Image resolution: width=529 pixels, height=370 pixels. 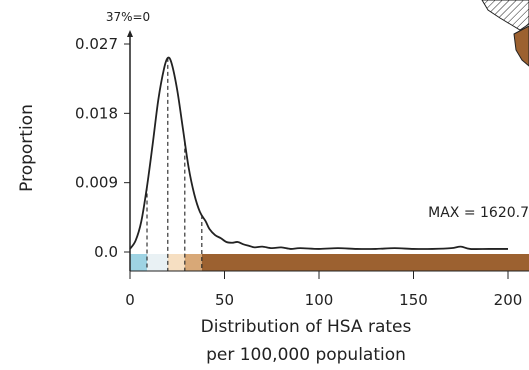 What do you see at coordinates (128, 17) in the screenshot?
I see `y-axis-note: 37%=0` at bounding box center [128, 17].